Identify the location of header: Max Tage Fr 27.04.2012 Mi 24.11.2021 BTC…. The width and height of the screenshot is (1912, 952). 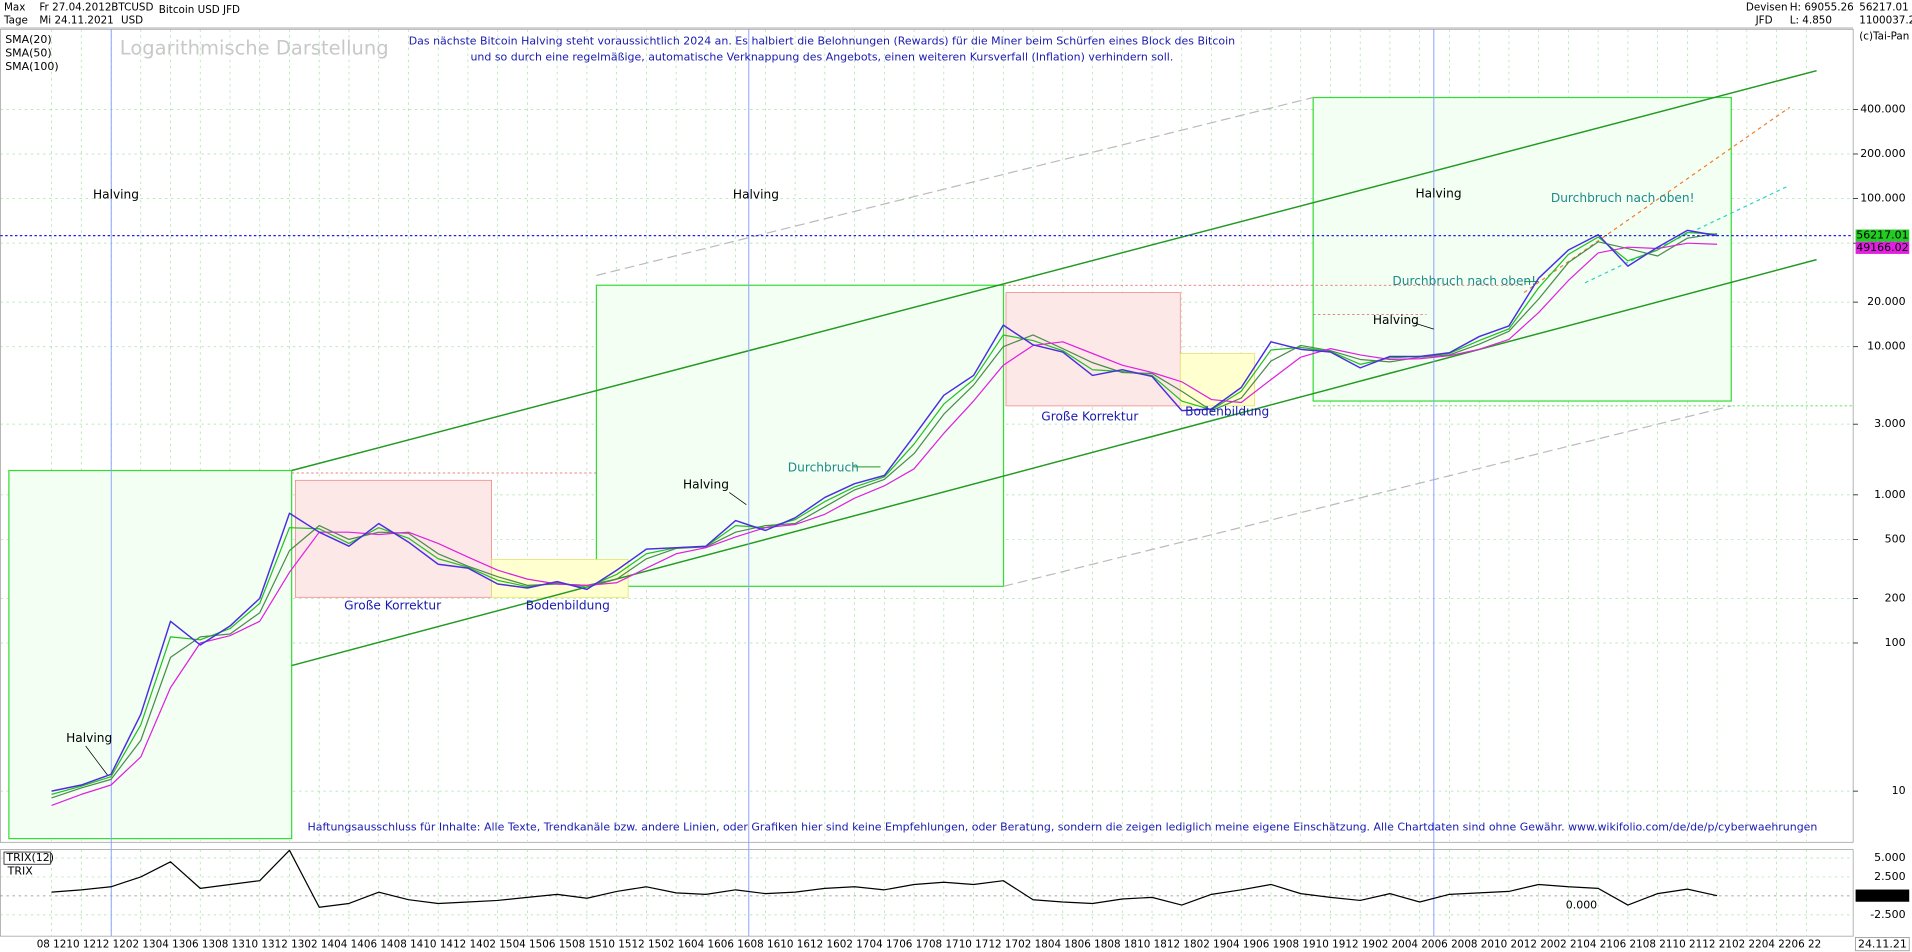
(956, 22).